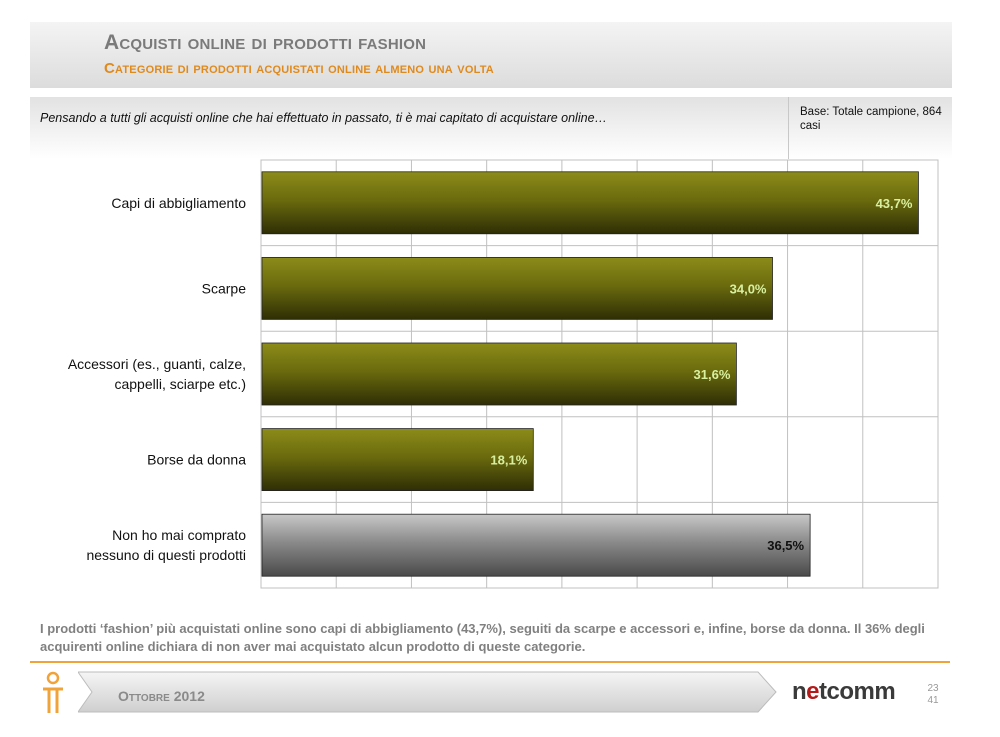 The height and width of the screenshot is (737, 1000). I want to click on orange-rule, so click(490, 662).